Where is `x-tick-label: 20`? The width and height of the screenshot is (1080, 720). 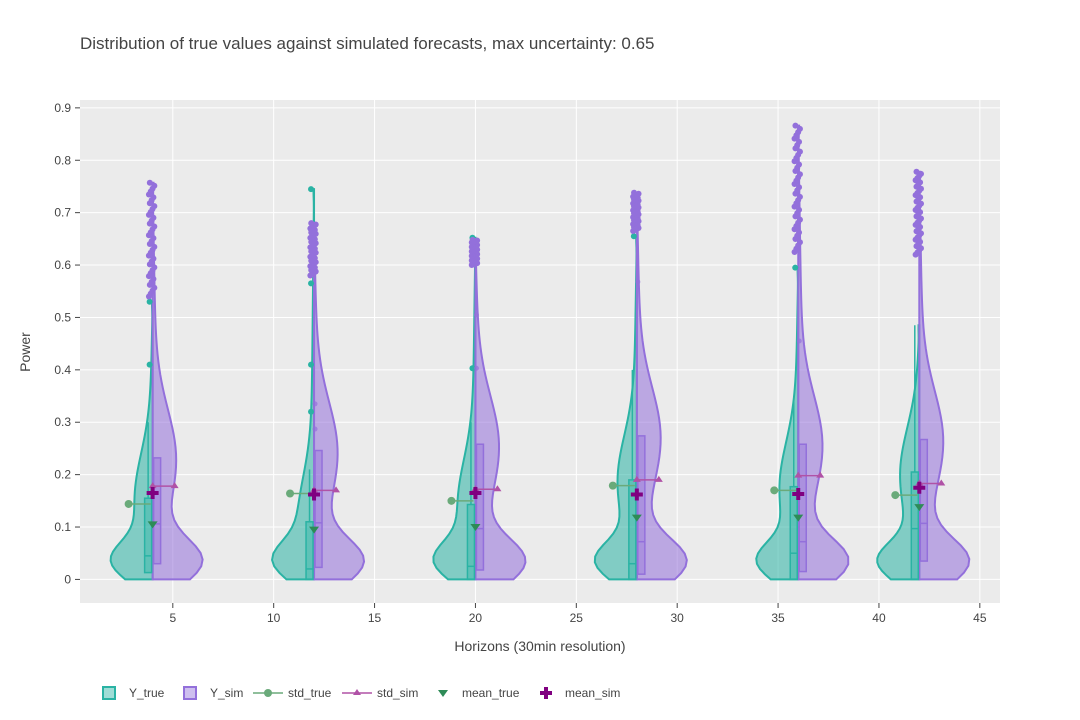 x-tick-label: 20 is located at coordinates (476, 618).